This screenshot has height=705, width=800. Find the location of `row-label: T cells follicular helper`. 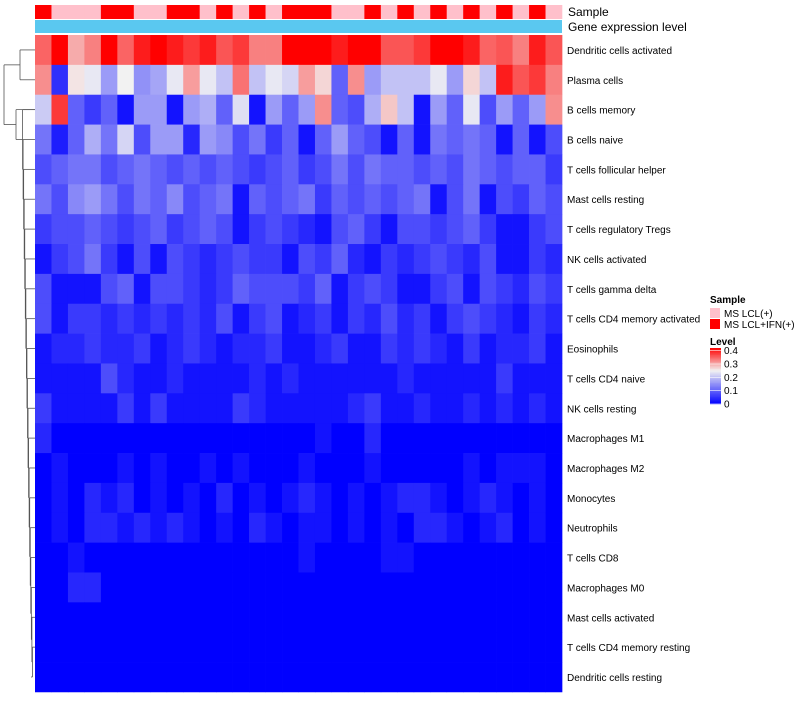

row-label: T cells follicular helper is located at coordinates (616, 170).